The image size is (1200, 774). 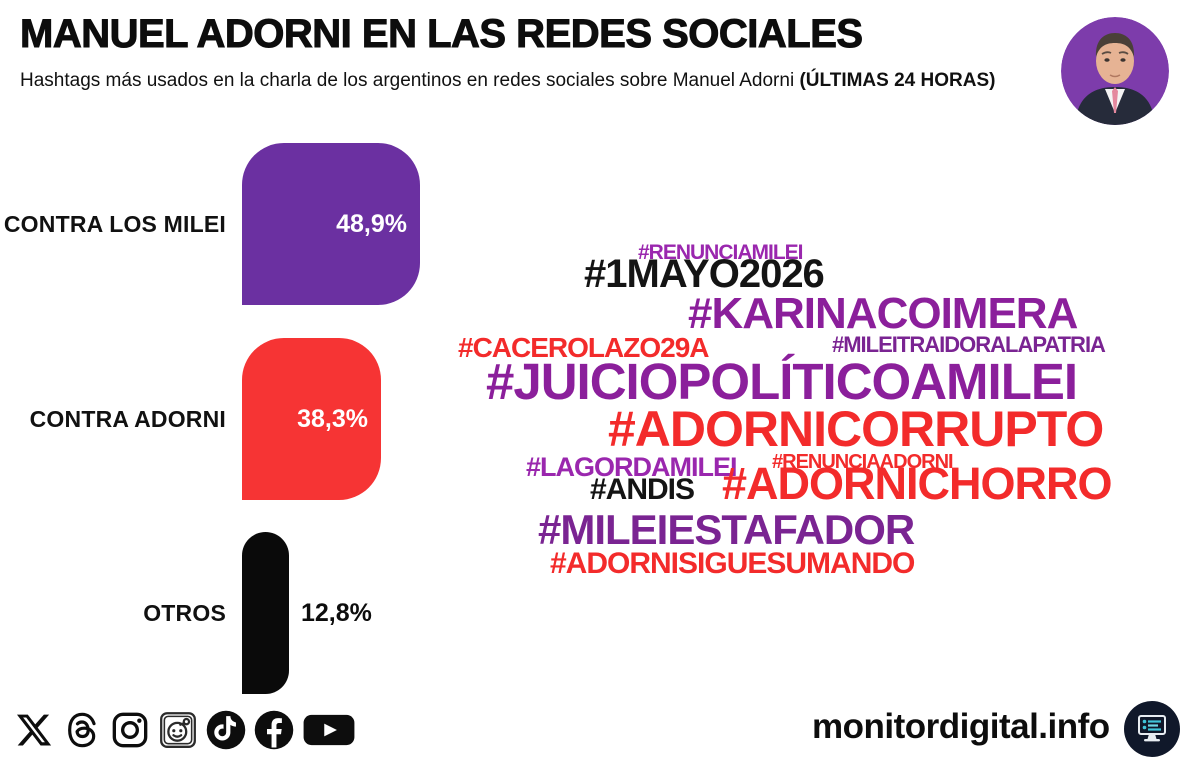 What do you see at coordinates (265, 613) in the screenshot?
I see `bar` at bounding box center [265, 613].